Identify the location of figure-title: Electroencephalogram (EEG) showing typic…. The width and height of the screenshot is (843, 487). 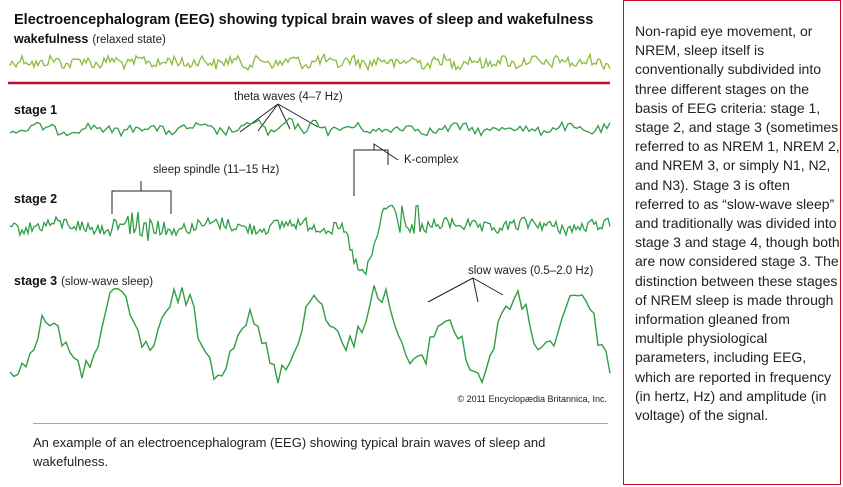
(303, 20).